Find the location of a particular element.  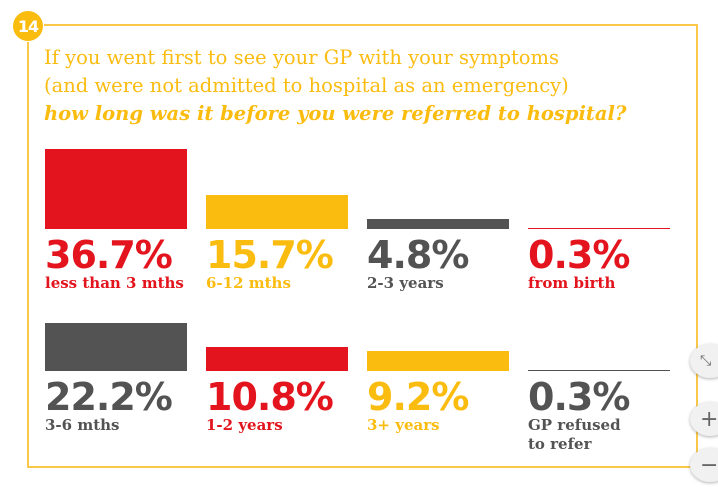

data-label-percent: 9.2% is located at coordinates (418, 397).